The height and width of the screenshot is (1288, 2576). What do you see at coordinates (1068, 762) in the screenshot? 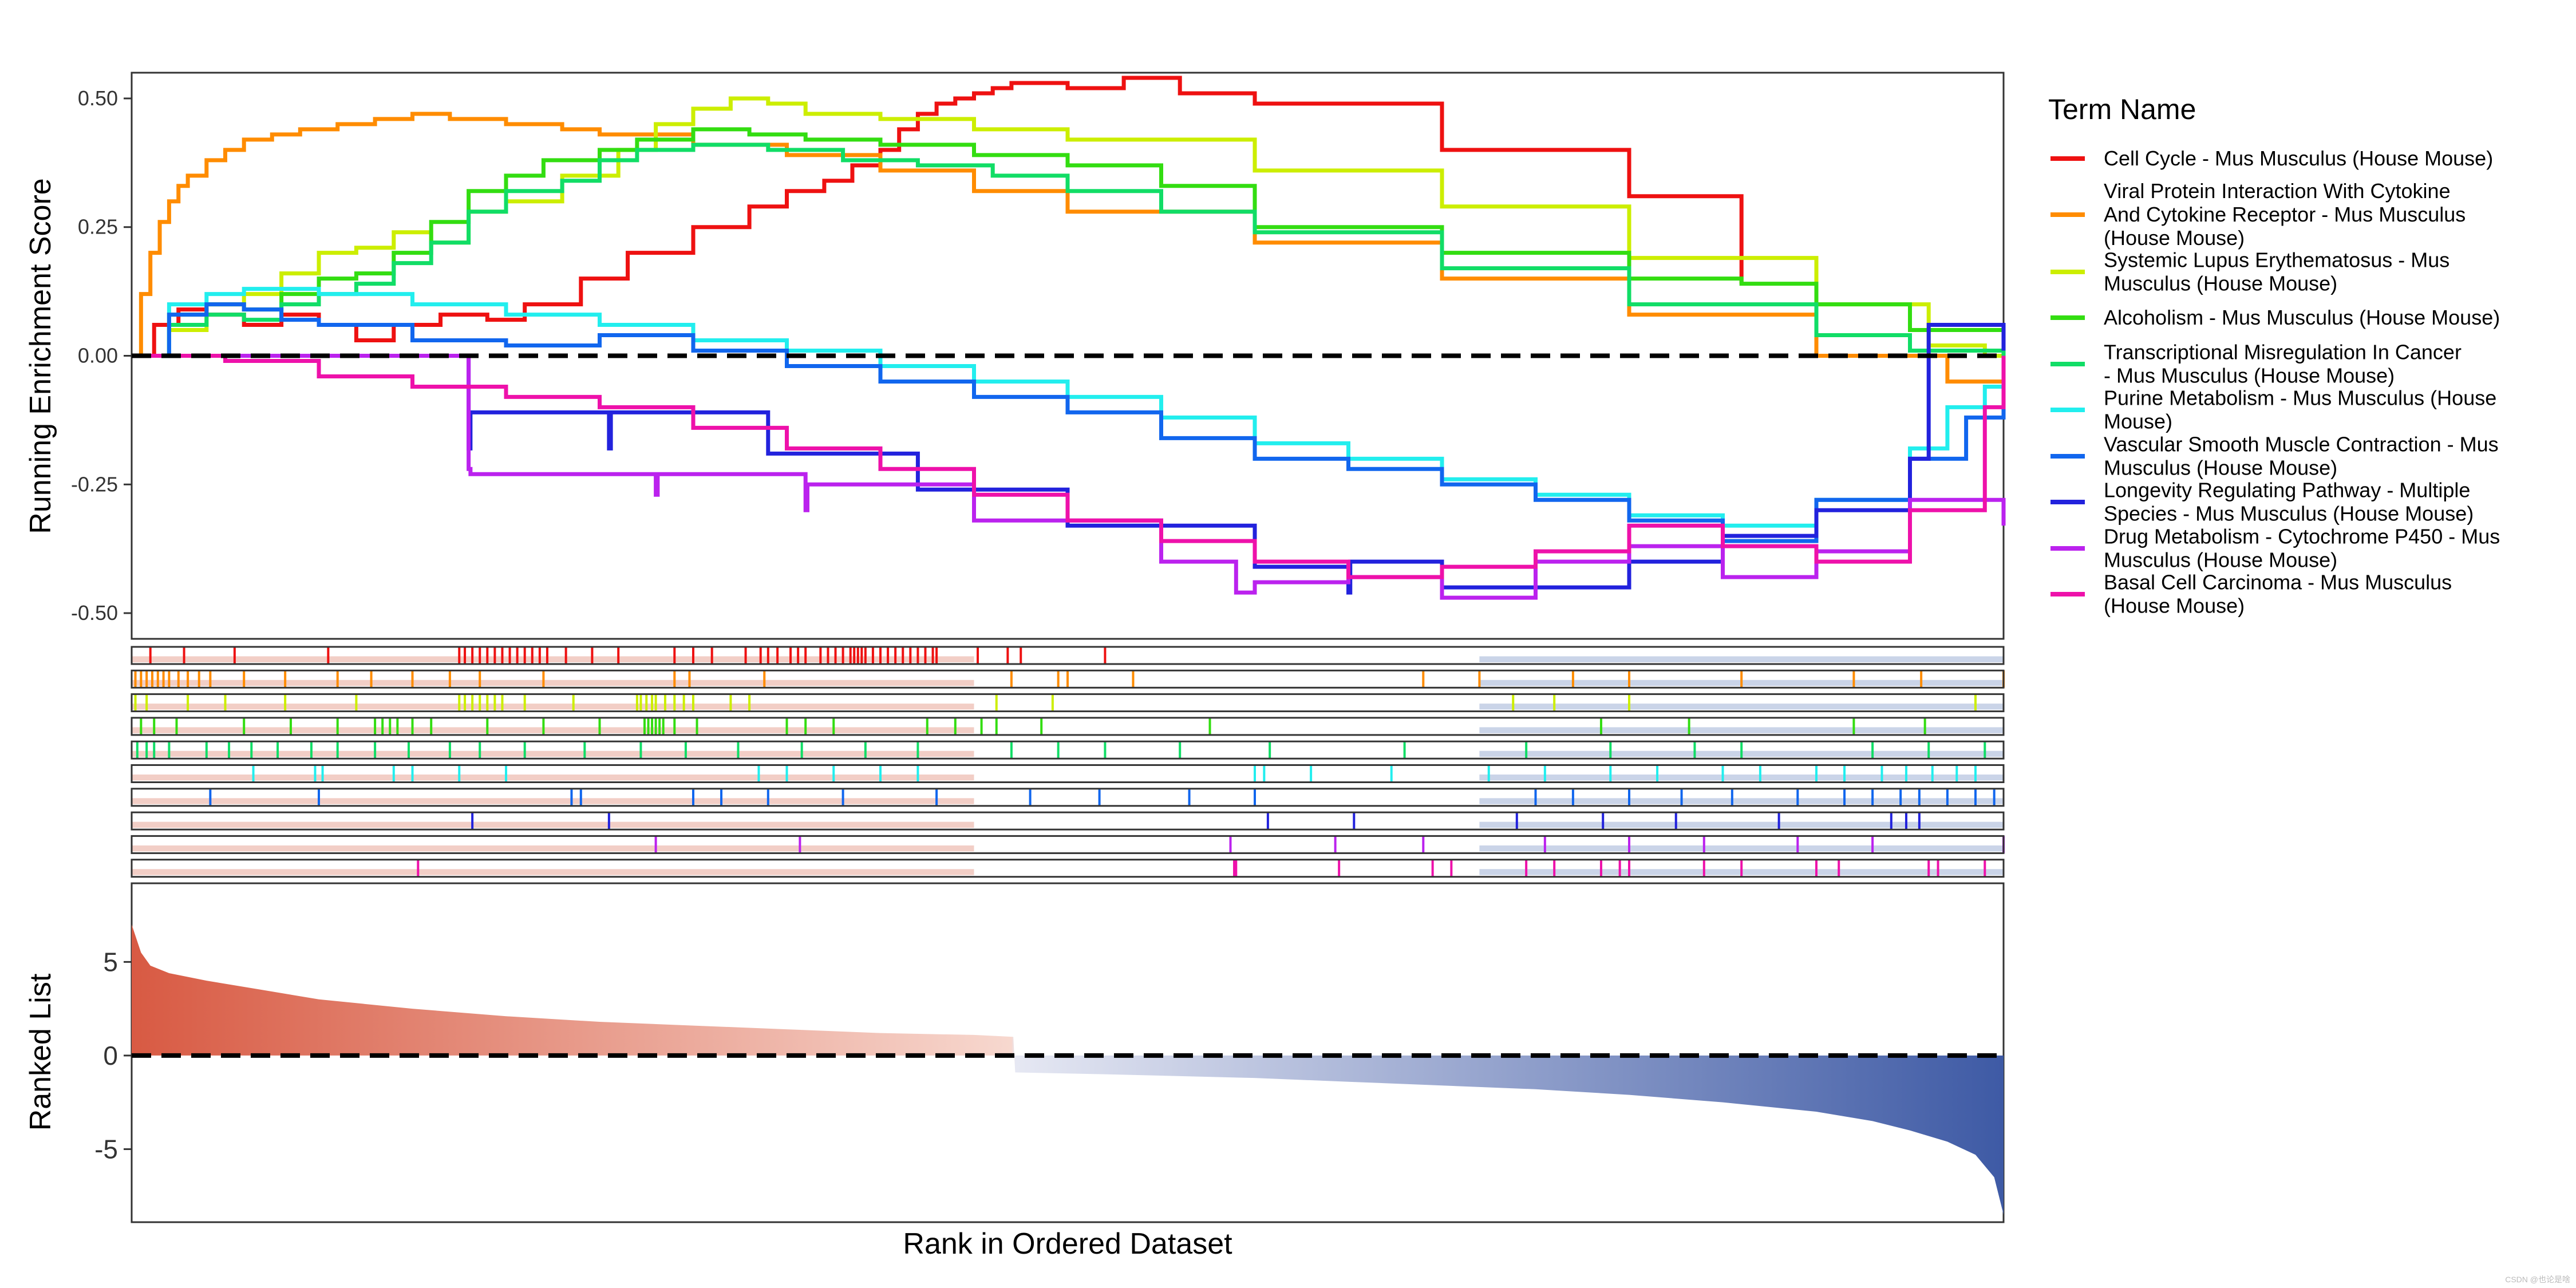
I see `hit-rug-panel` at bounding box center [1068, 762].